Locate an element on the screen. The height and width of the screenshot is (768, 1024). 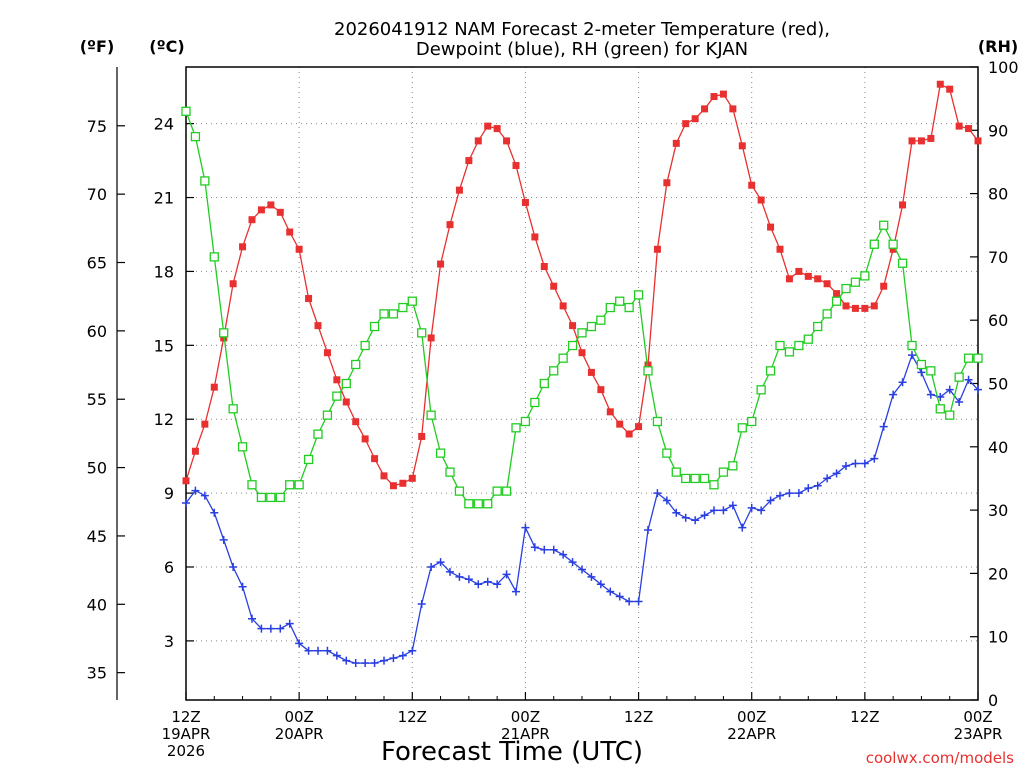
celsius-unit-label: (ºC) is located at coordinates (166, 46).